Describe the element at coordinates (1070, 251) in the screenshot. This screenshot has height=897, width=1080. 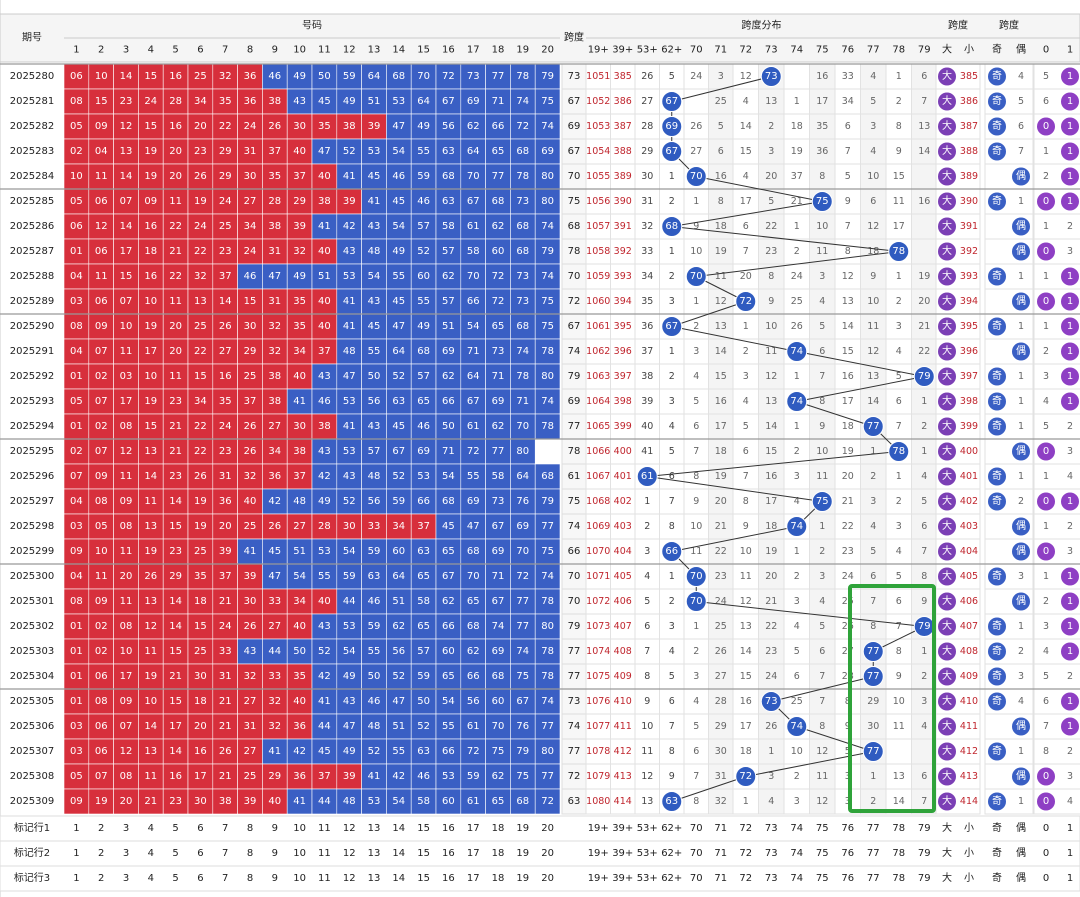
I see `digit1-value: 3` at that location.